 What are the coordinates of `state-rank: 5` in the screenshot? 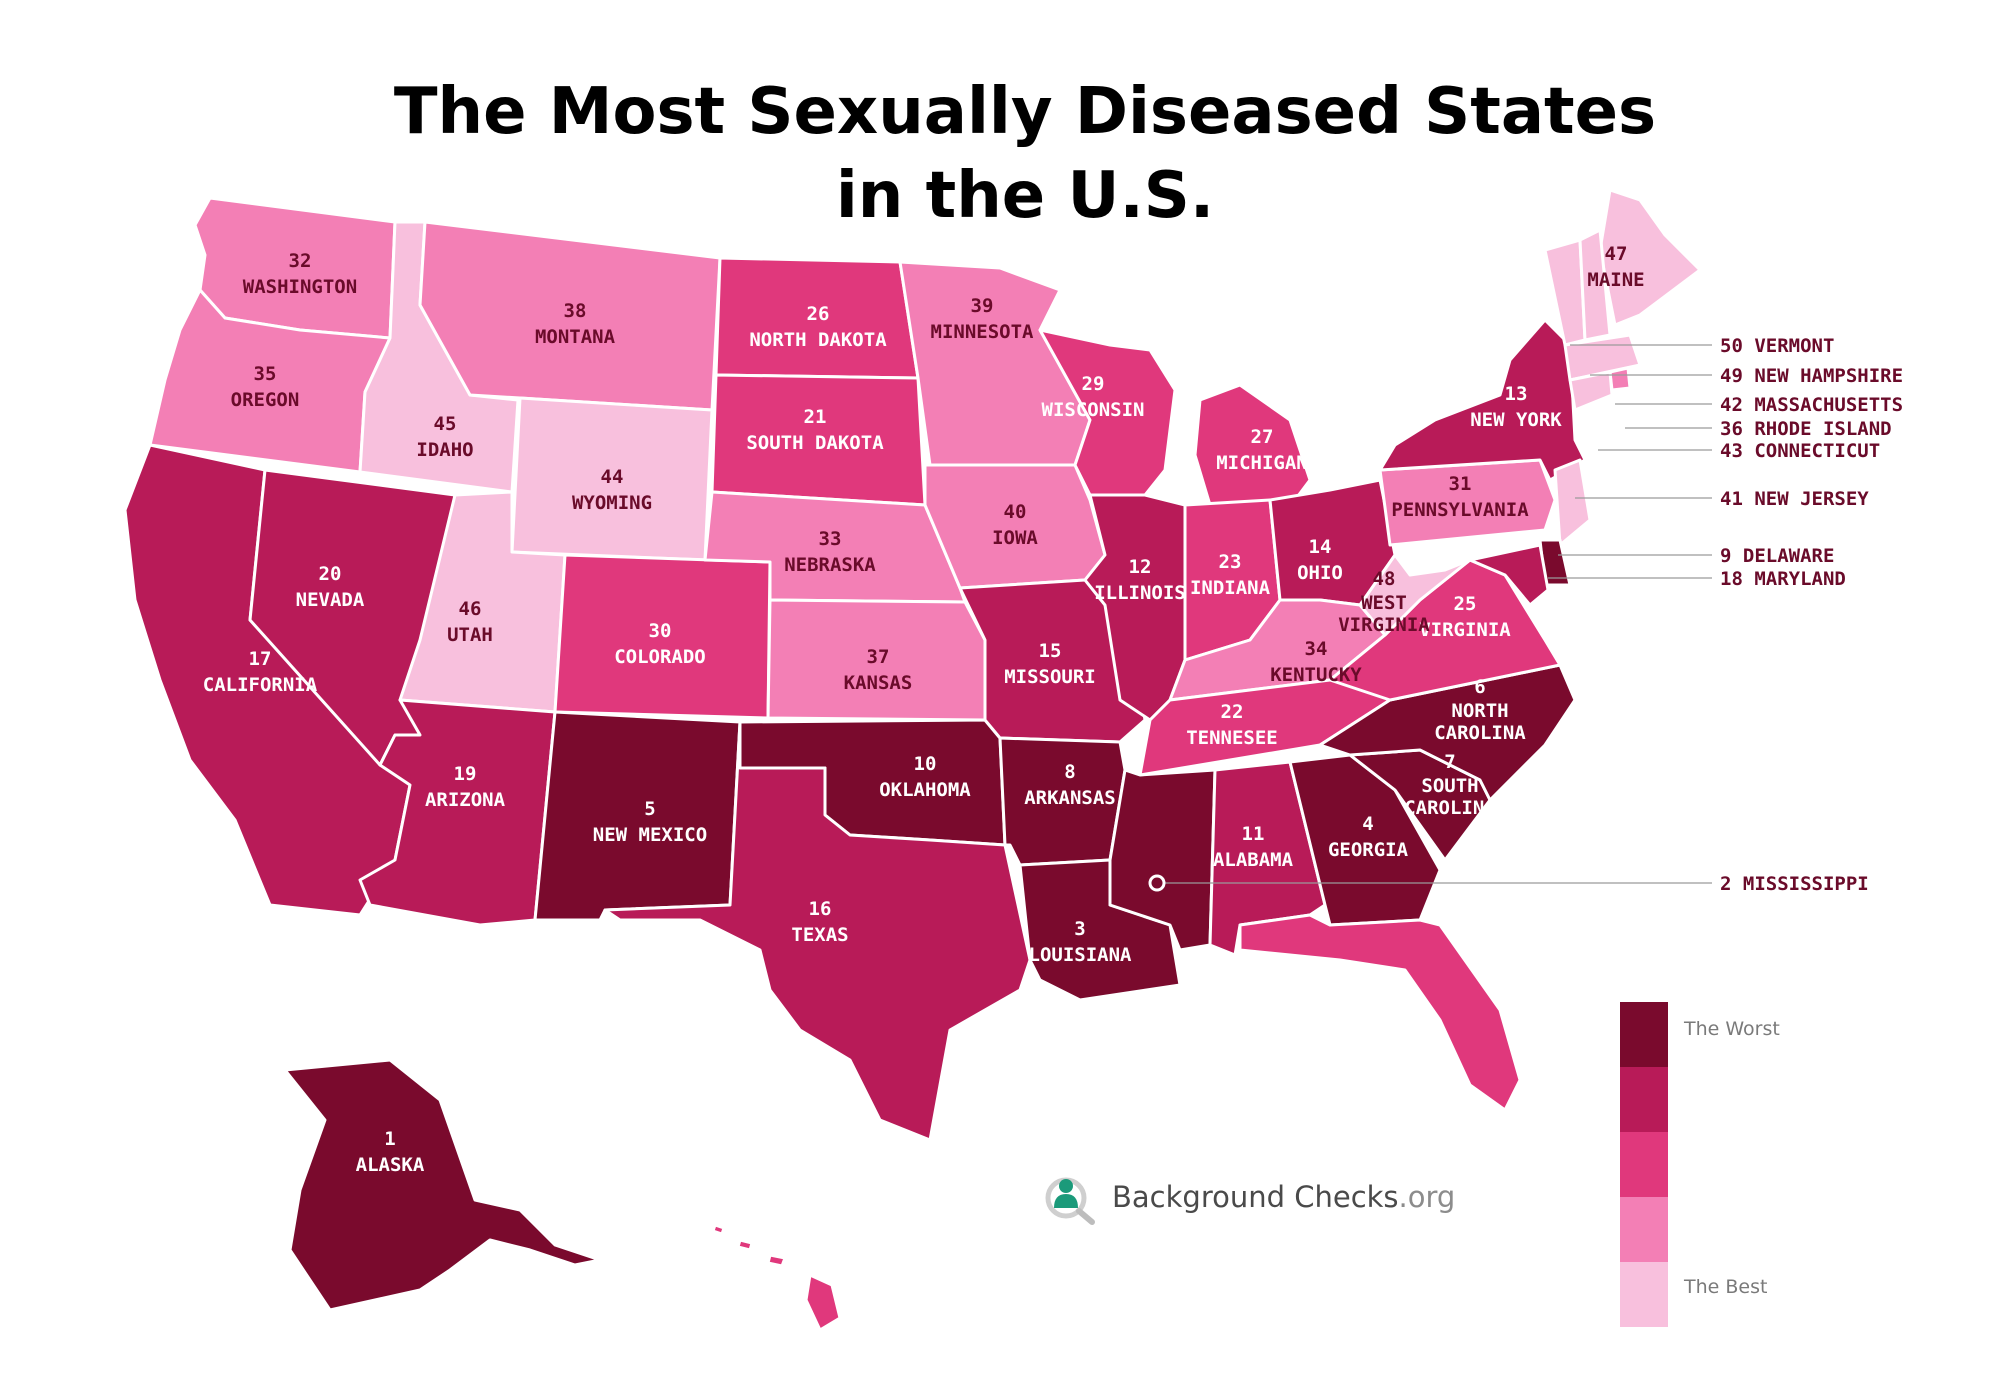 It's located at (649, 809).